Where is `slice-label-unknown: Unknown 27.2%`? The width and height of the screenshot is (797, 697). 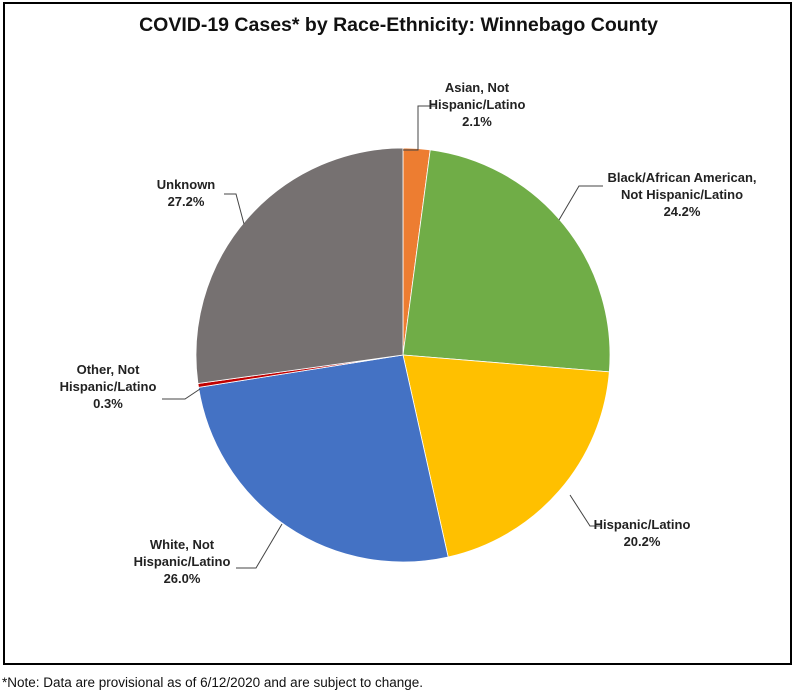 slice-label-unknown: Unknown 27.2% is located at coordinates (186, 193).